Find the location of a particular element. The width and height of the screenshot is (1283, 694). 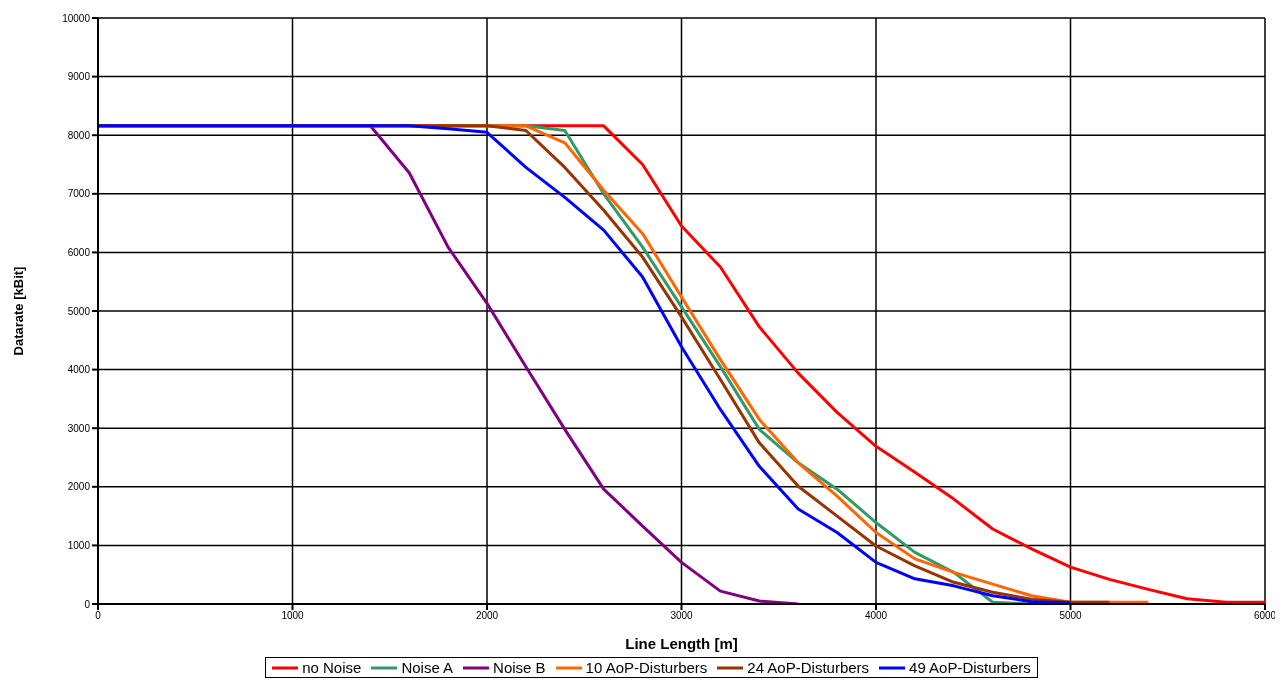

y-axis-title: Datarate [kBit] is located at coordinates (18, 311).